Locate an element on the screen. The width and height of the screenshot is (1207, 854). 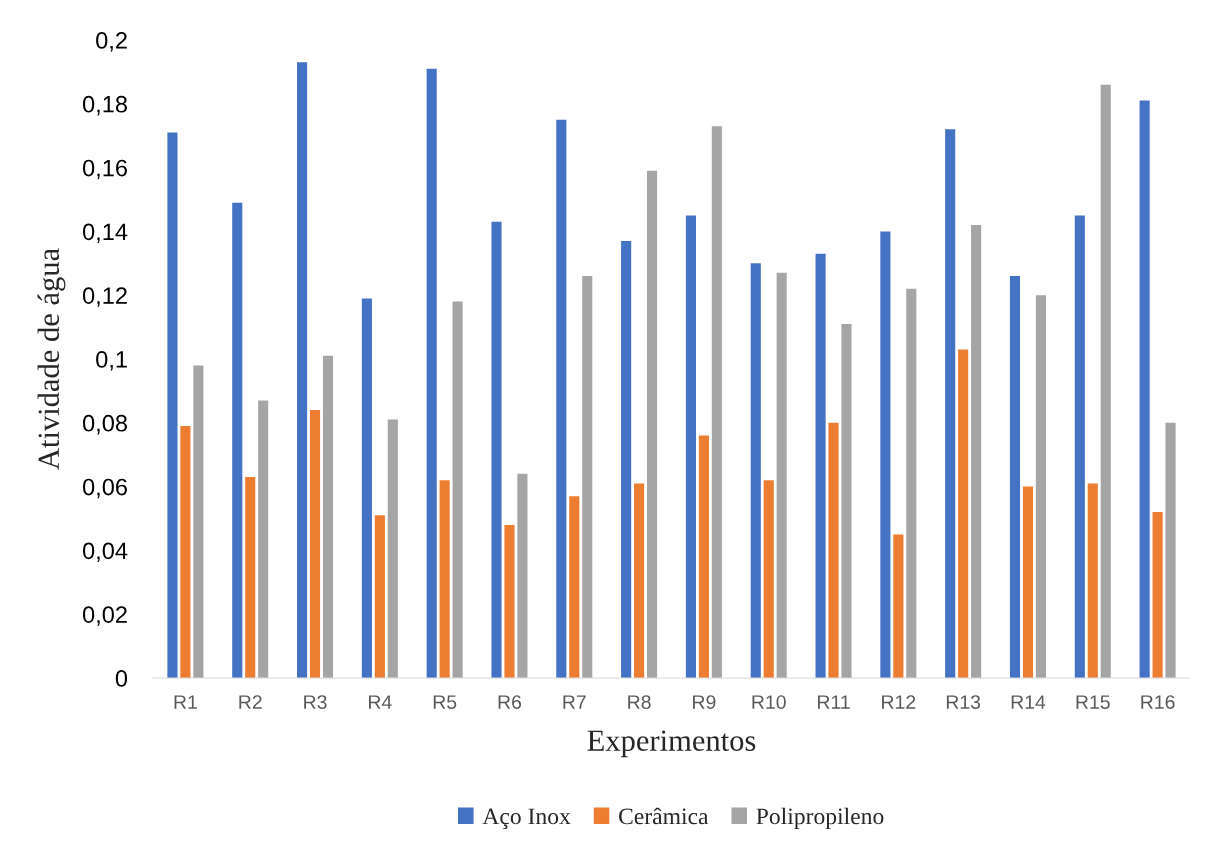
legend-label: Polipropileno is located at coordinates (820, 818).